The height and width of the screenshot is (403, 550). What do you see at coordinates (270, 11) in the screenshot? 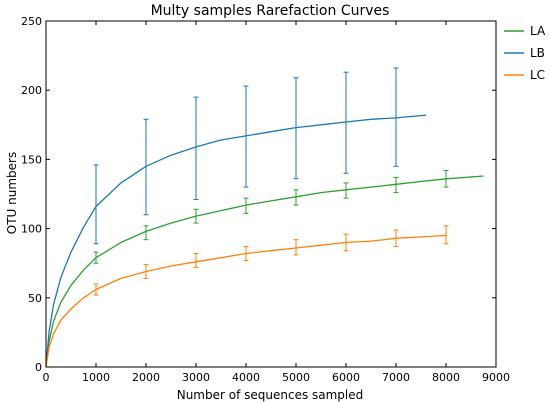
I see `chart-title: Multy samples Rarefaction Curves` at bounding box center [270, 11].